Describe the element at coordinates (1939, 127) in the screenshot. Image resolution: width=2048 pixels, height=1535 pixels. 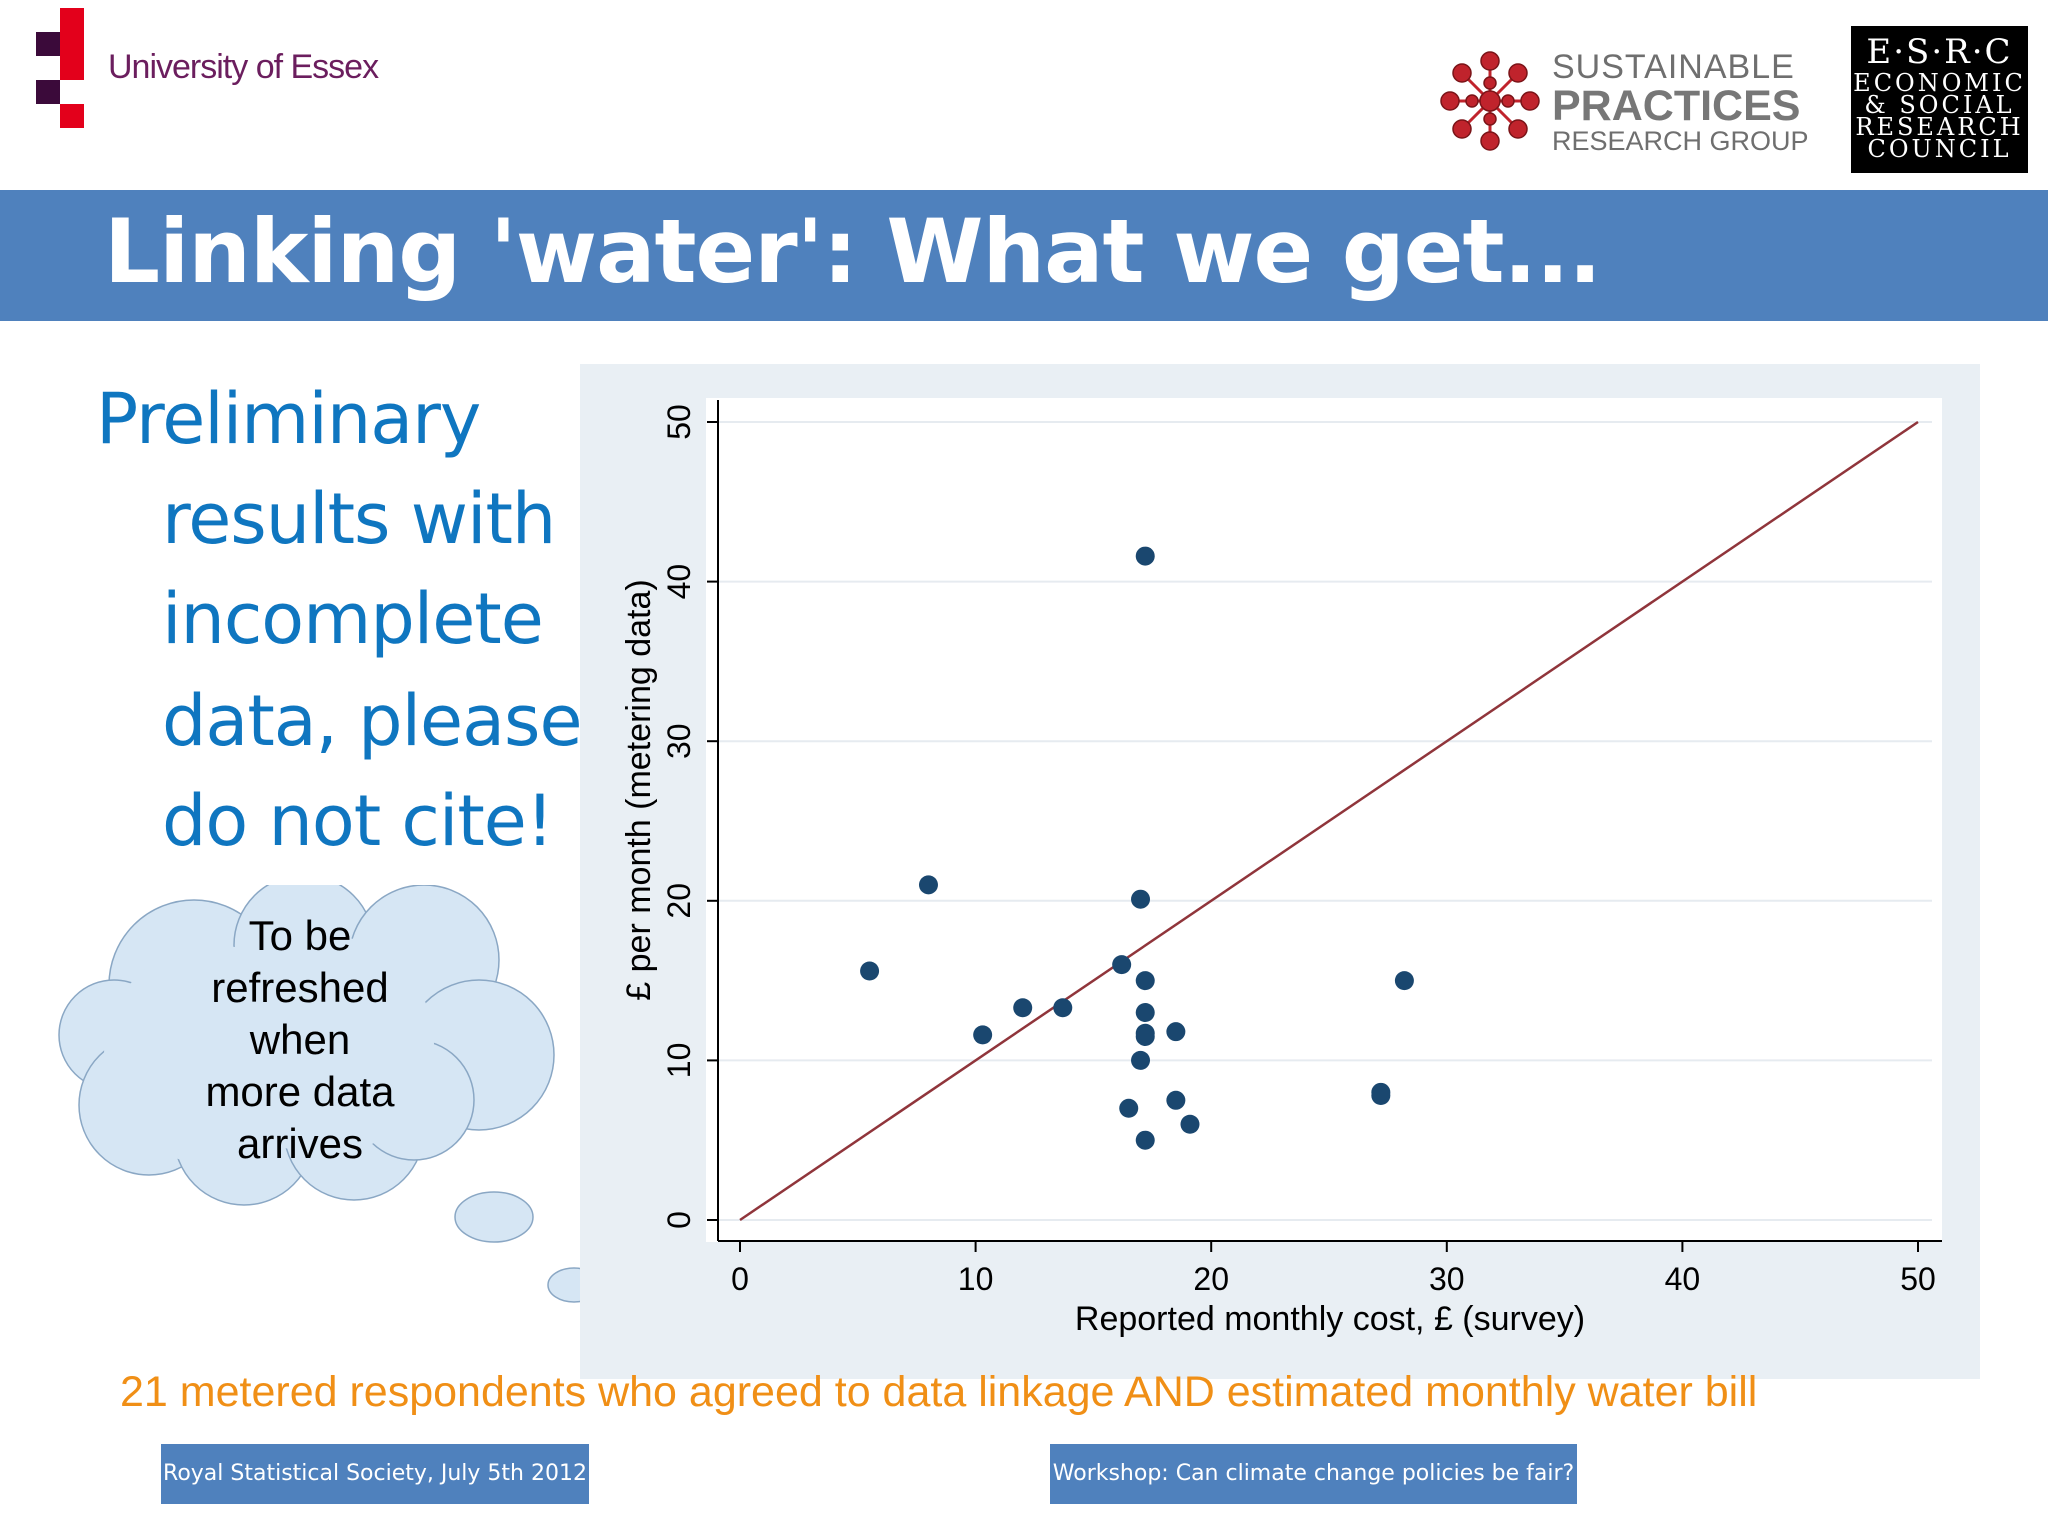
I see `esrc-line-4: RESEARCH` at that location.